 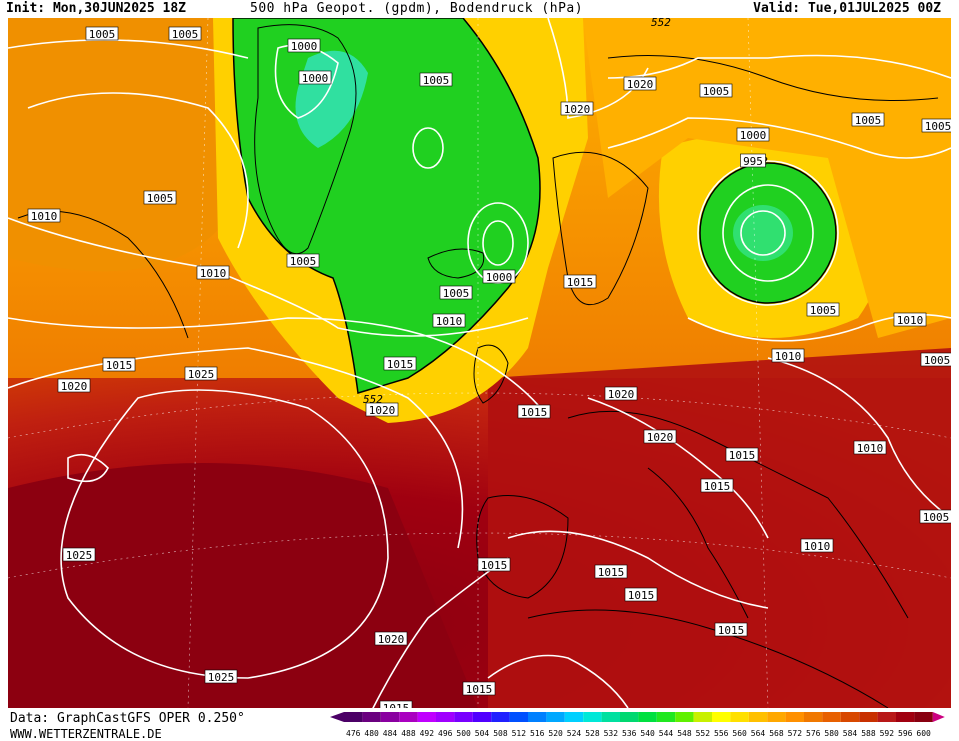 I want to click on pressure-label: 1025, so click(x=79, y=554).